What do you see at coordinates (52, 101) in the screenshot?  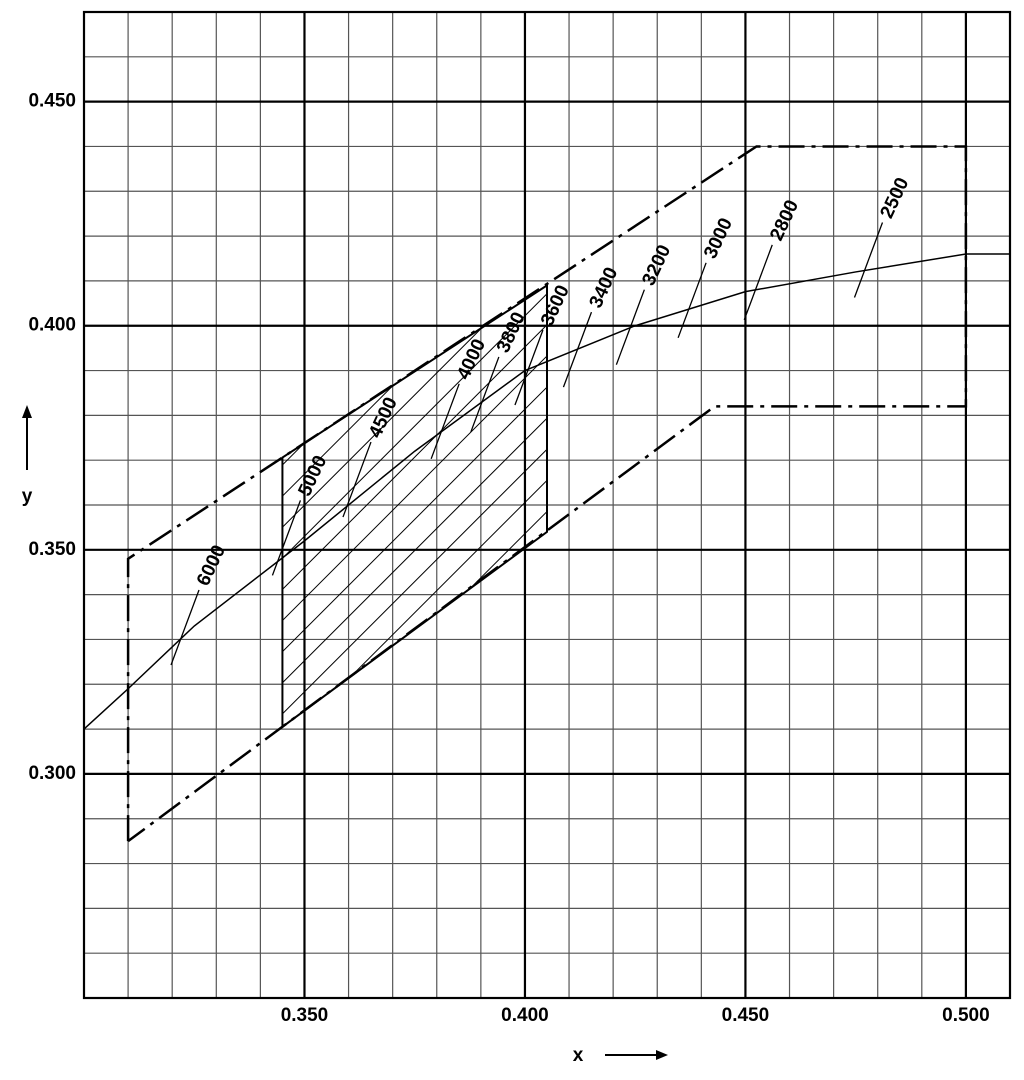 I see `y-tick-label: 0.450` at bounding box center [52, 101].